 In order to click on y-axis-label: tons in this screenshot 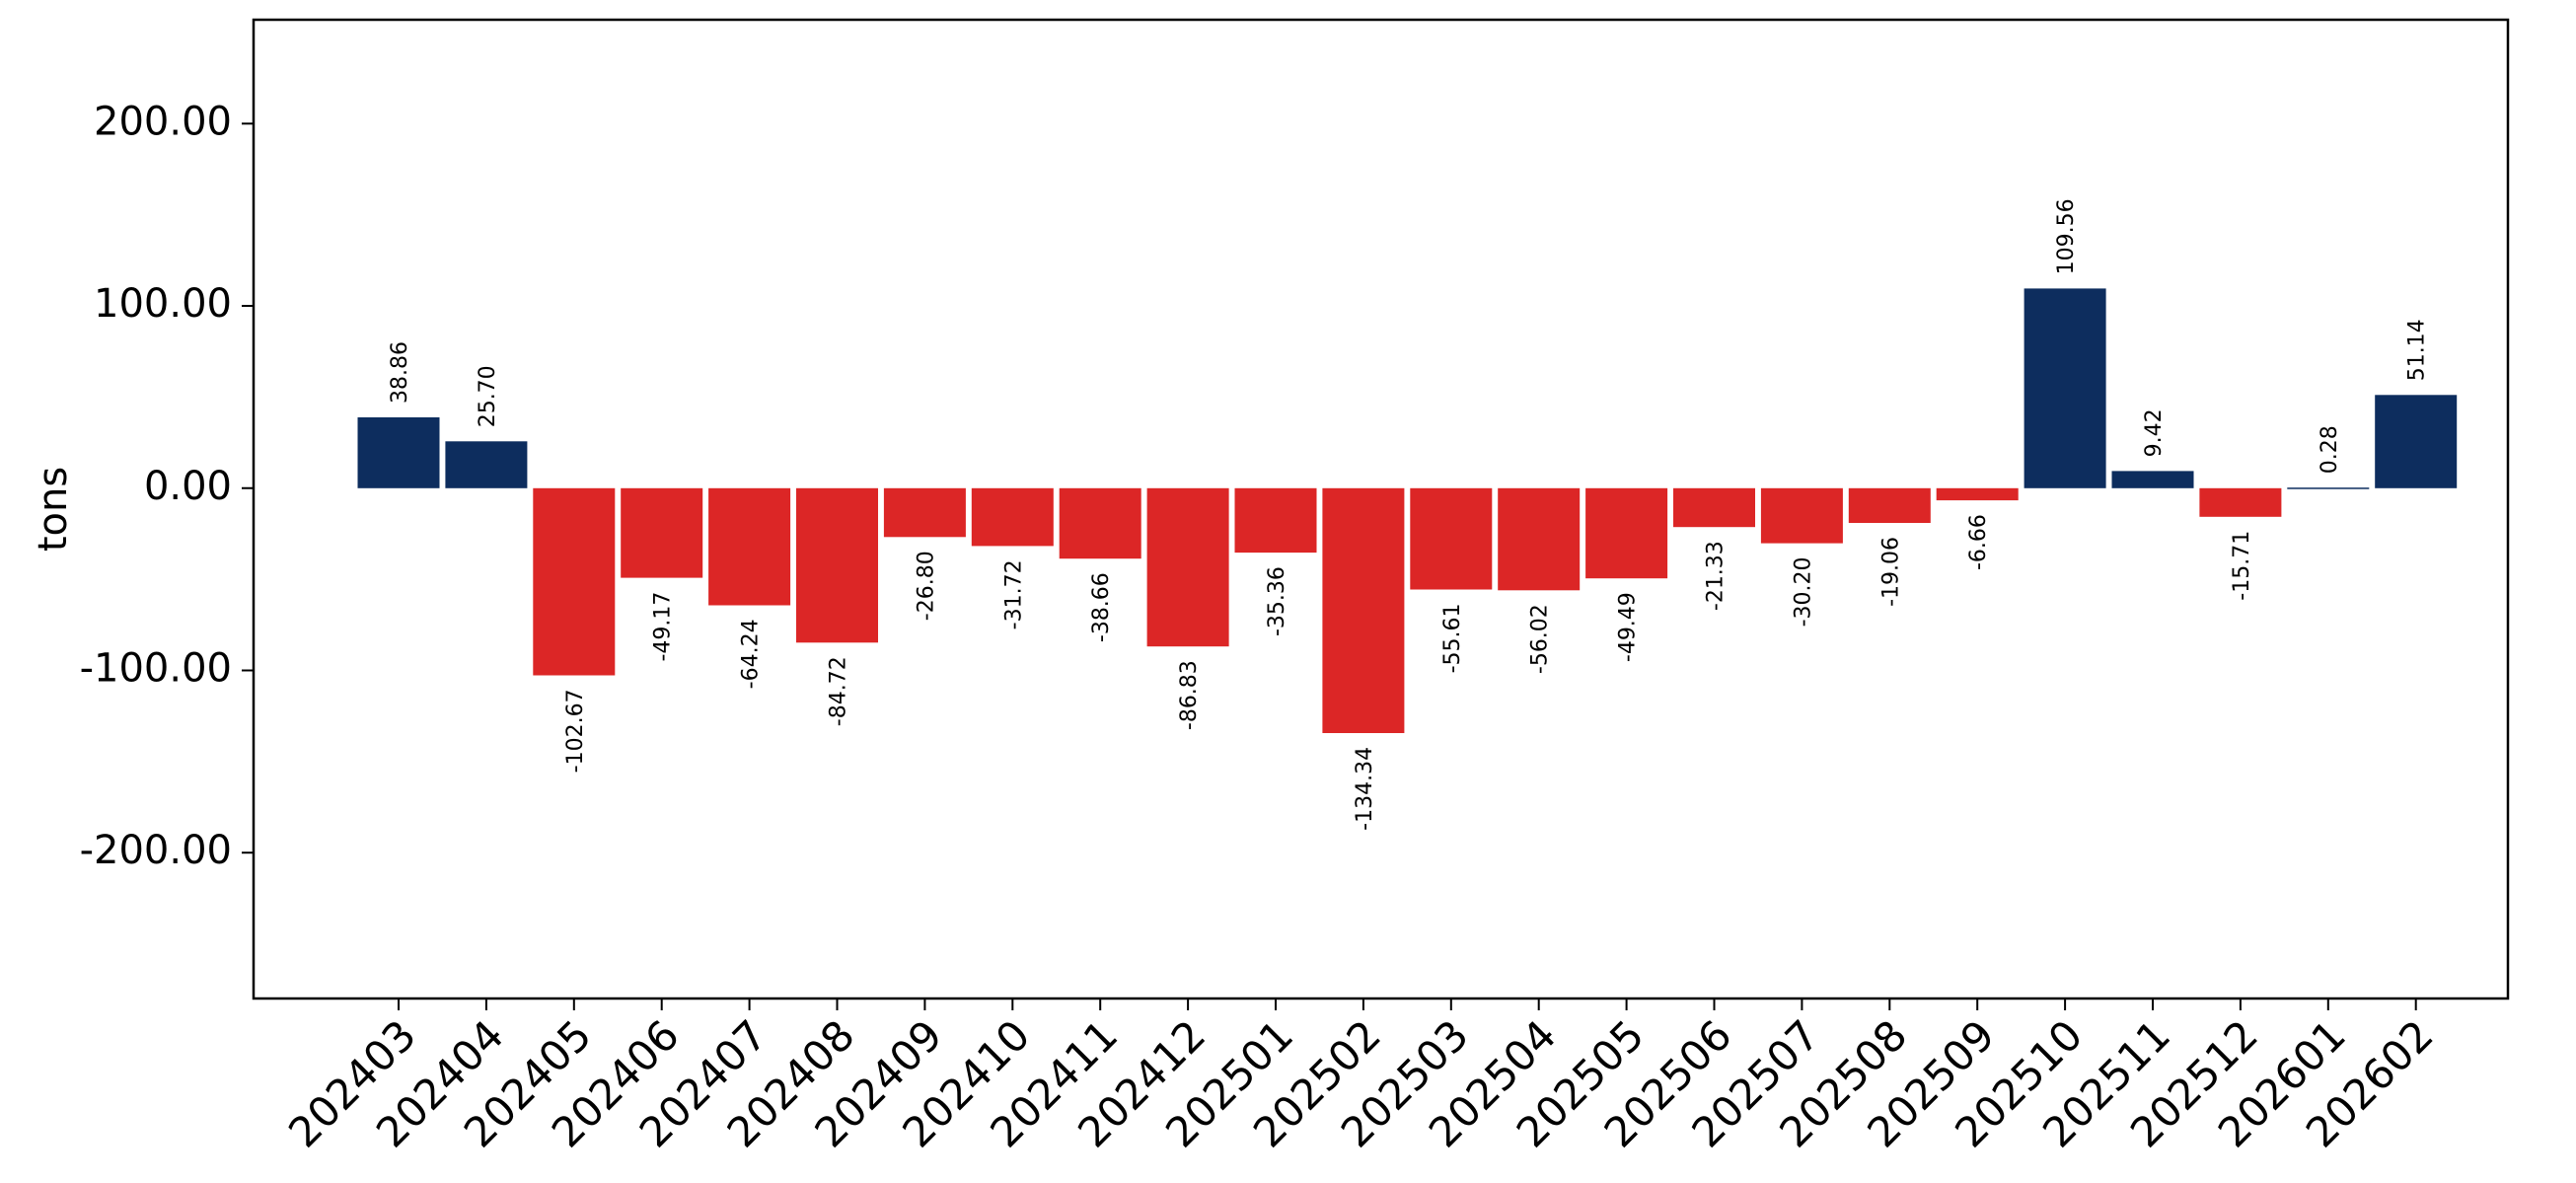, I will do `click(53, 509)`.